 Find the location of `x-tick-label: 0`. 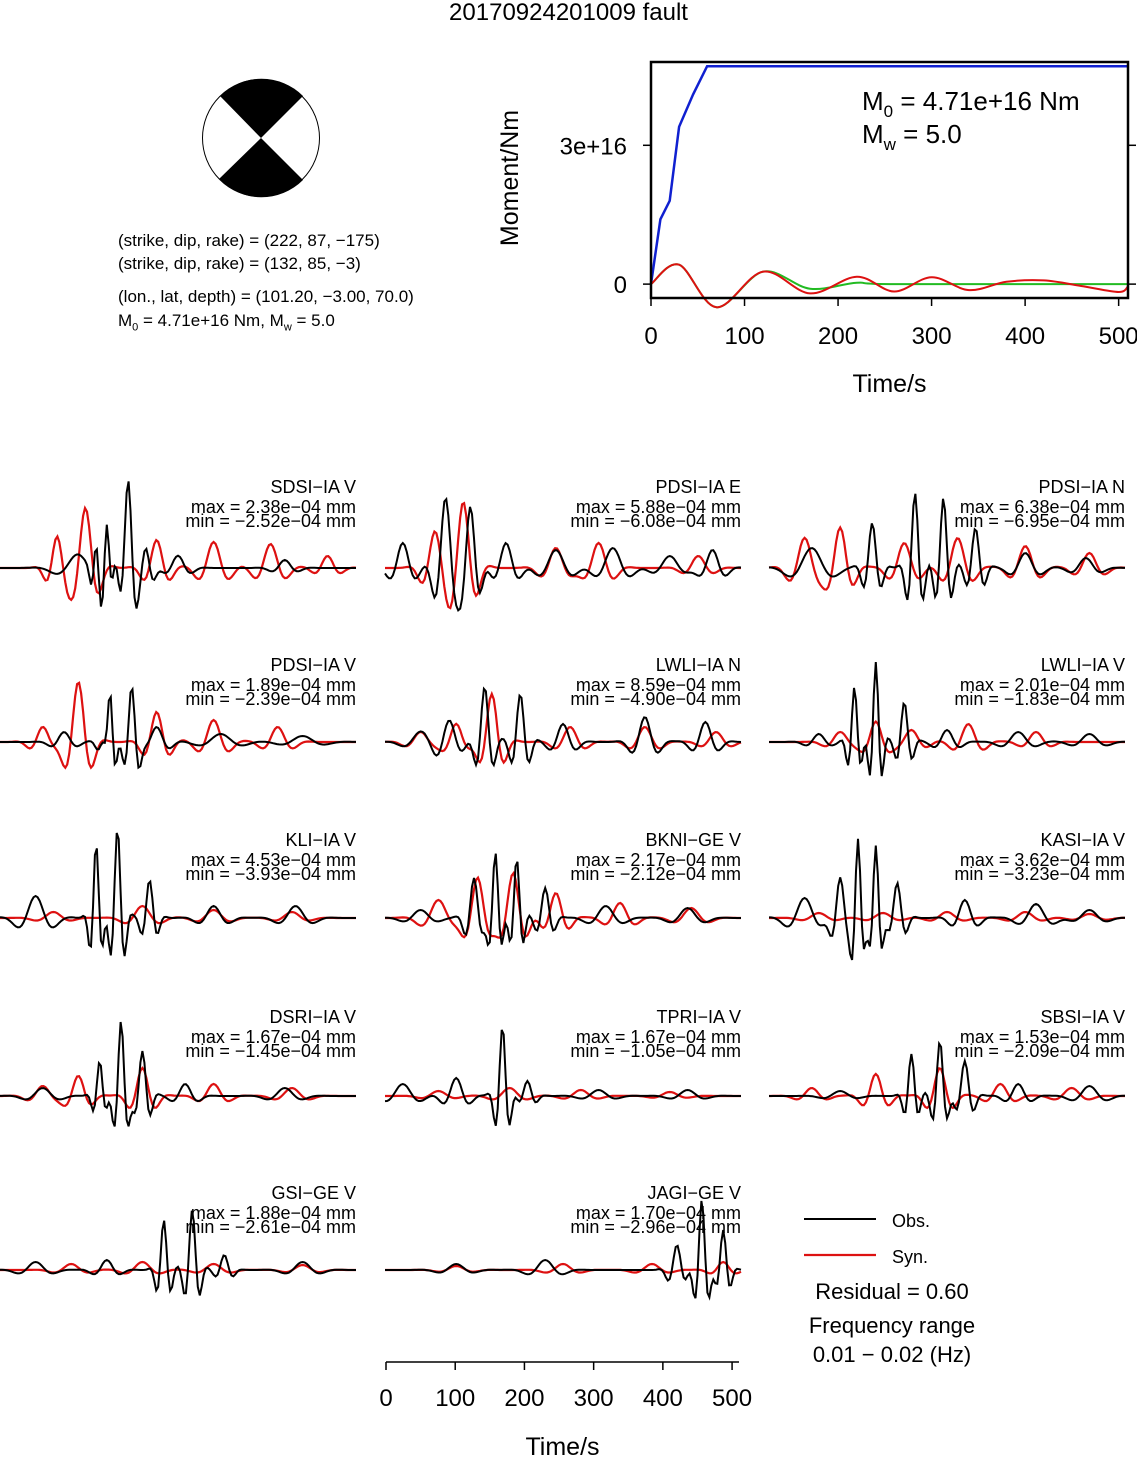

x-tick-label: 0 is located at coordinates (650, 336).